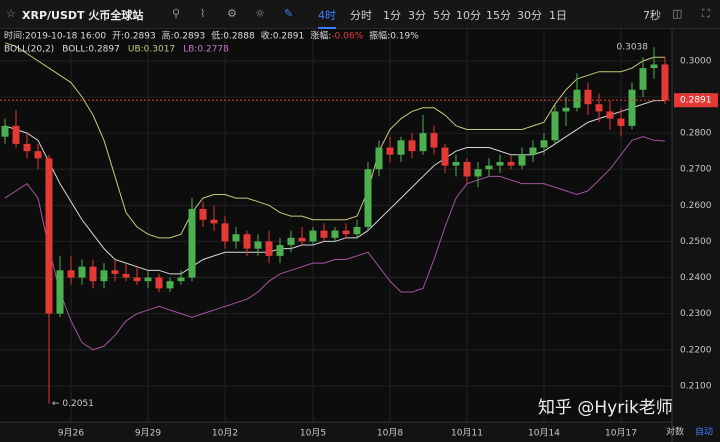 The height and width of the screenshot is (442, 720). I want to click on period: 30分, so click(529, 15).